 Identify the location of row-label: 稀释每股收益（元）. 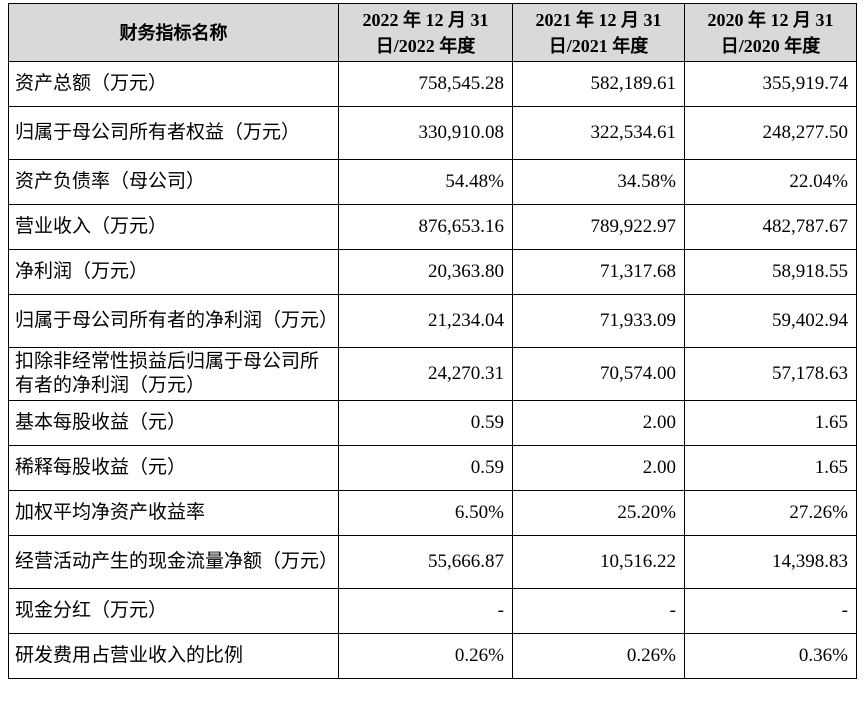
(173, 468).